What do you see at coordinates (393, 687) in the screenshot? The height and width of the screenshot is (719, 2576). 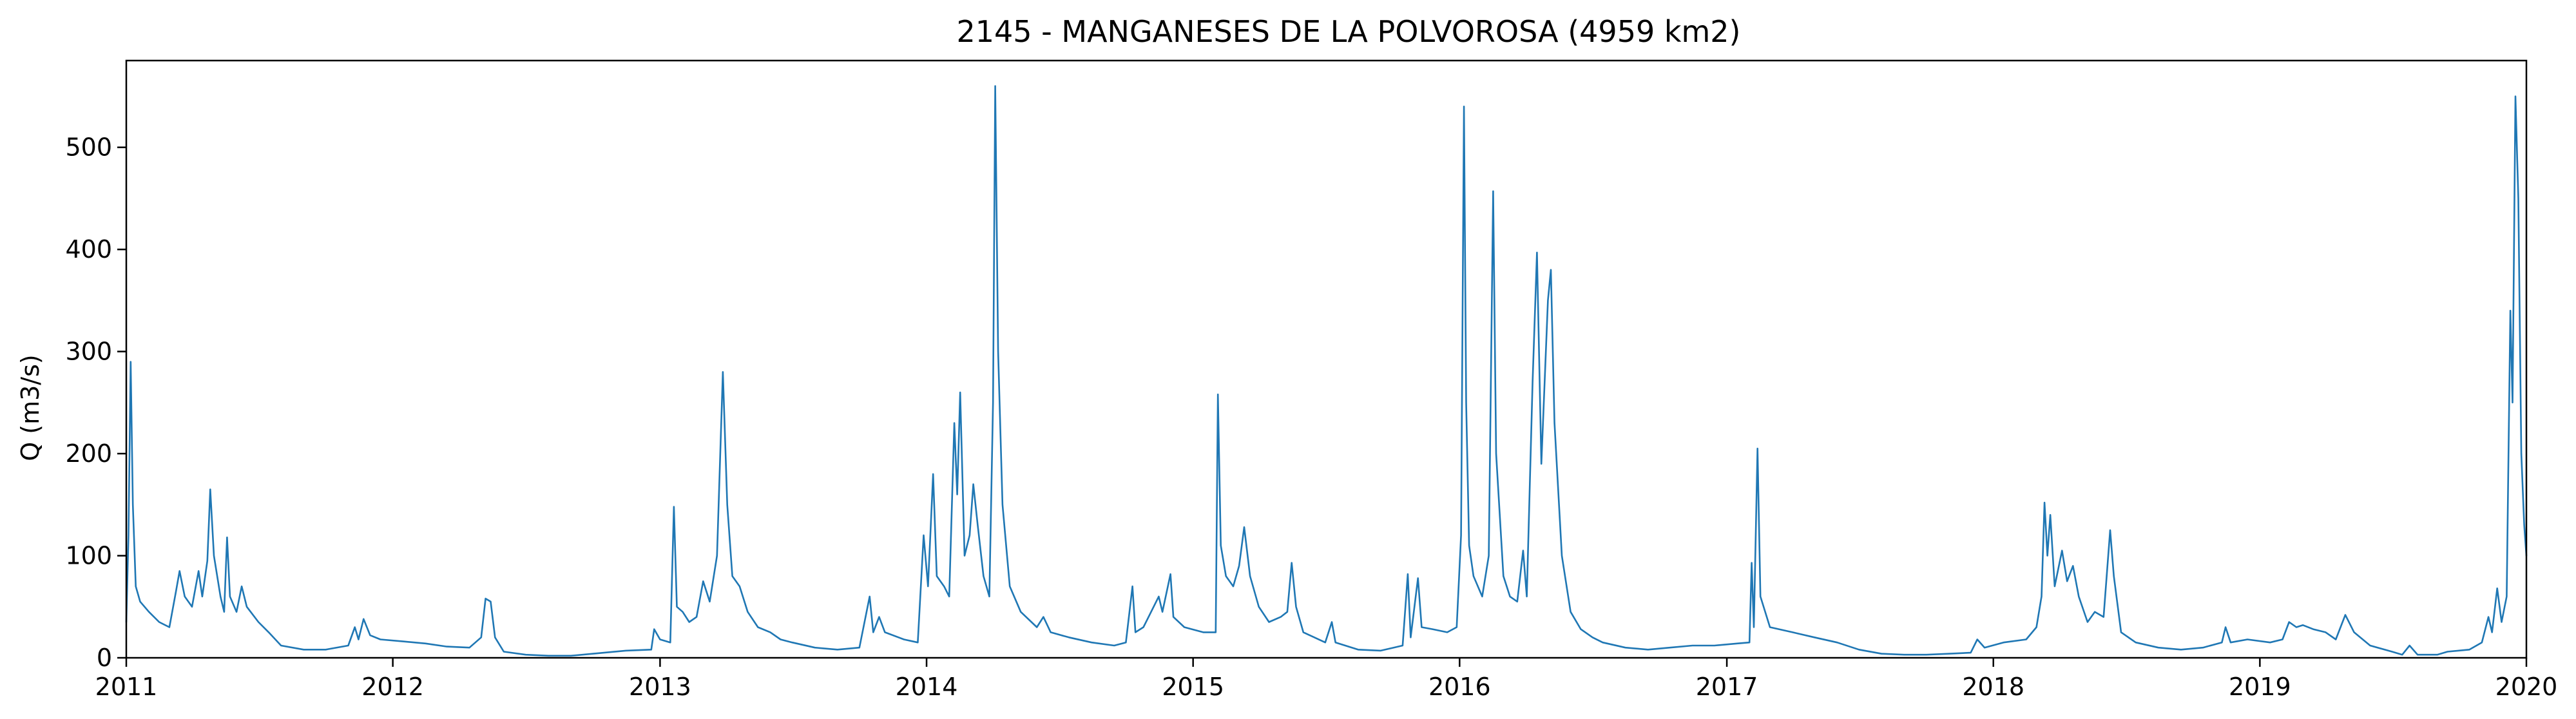 I see `x-tick-label: 2012` at bounding box center [393, 687].